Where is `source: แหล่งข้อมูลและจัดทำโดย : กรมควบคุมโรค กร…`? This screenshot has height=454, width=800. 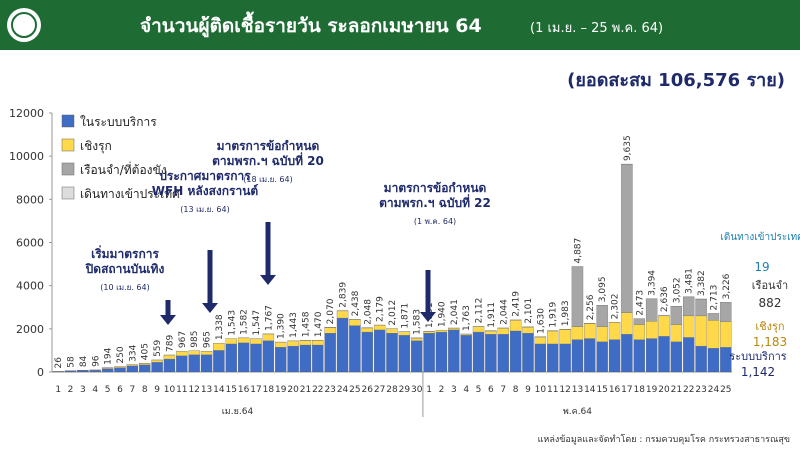 source: แหล่งข้อมูลและจัดทำโดย : กรมควบคุมโรค กร… is located at coordinates (664, 439).